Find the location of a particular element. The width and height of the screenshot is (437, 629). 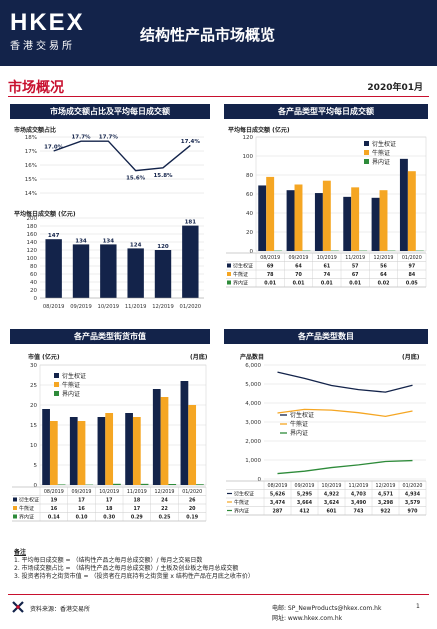

table-row-label: 衍生权证 is located at coordinates (29, 500).